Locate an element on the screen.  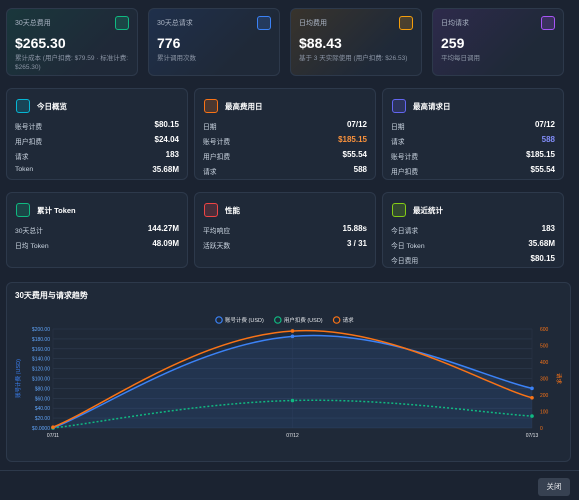
row-label: 日均 Token is located at coordinates (32, 246).